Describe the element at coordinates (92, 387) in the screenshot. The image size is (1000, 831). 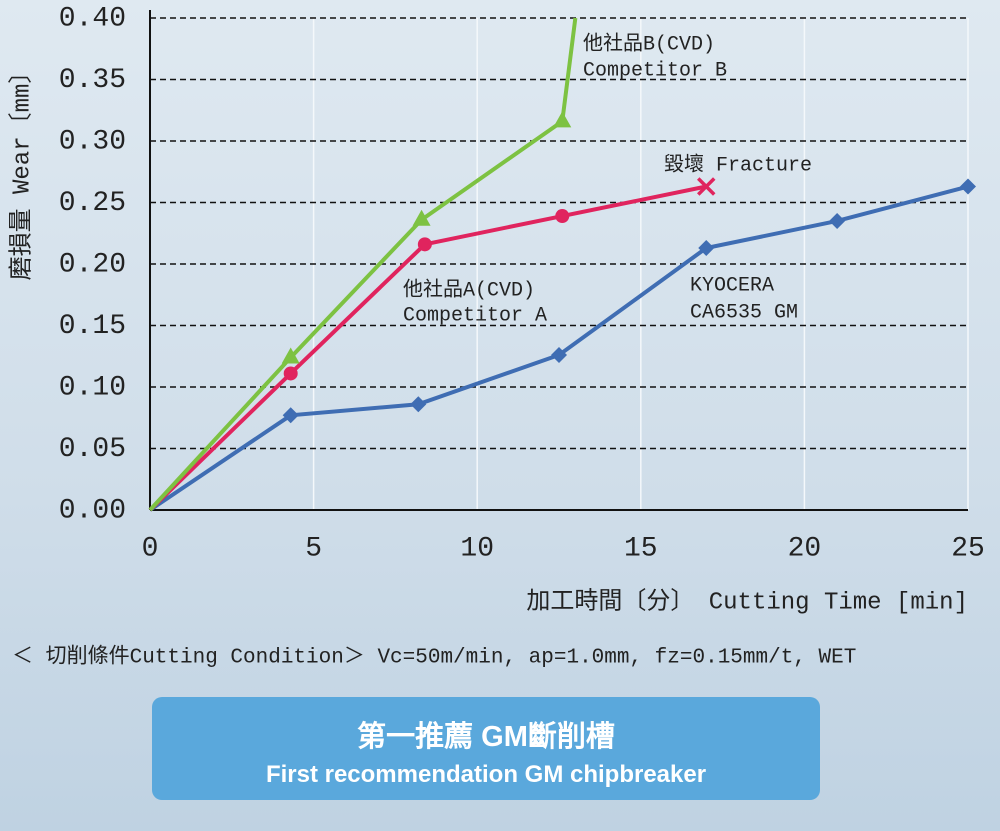
I see `y-tick-label: 0.10` at that location.